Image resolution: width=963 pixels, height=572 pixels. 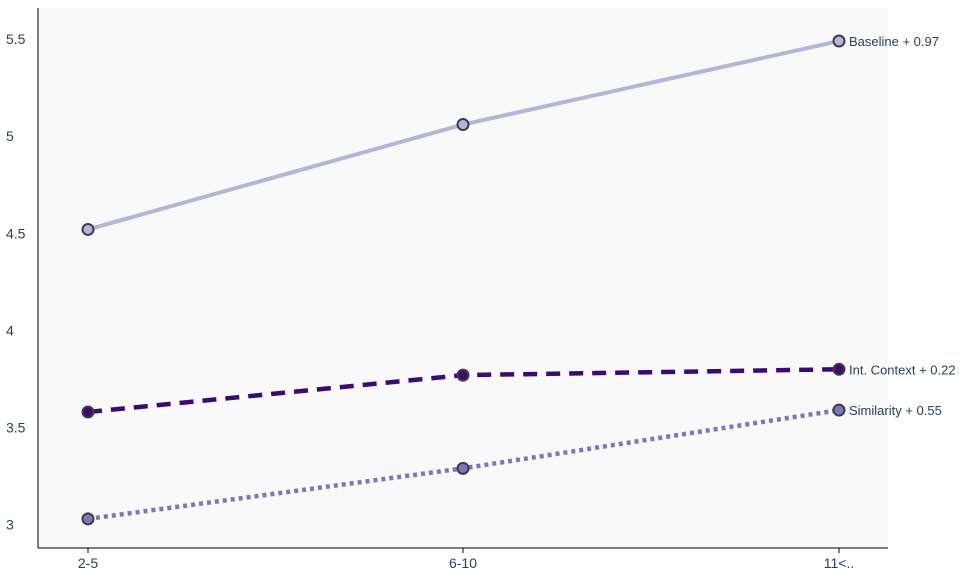 What do you see at coordinates (839, 563) in the screenshot?
I see `x-tick-label: 11<..` at bounding box center [839, 563].